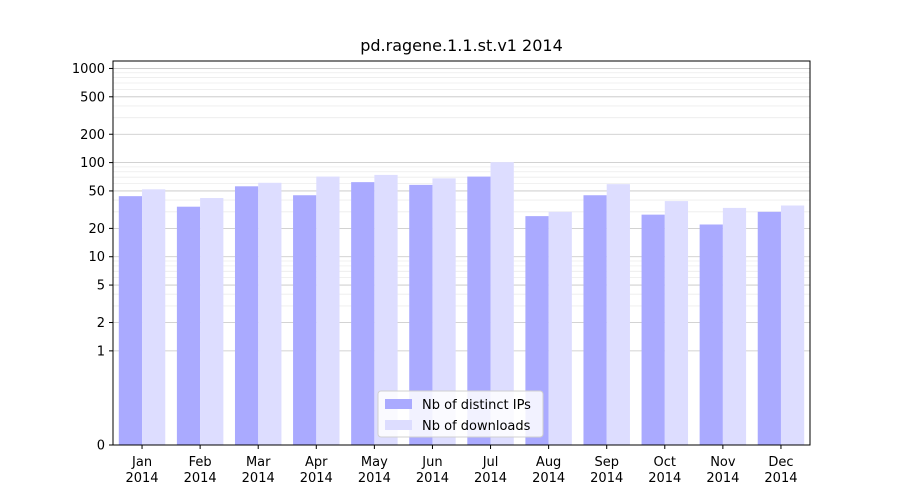 The image size is (900, 500). What do you see at coordinates (664, 470) in the screenshot?
I see `x-tick-label: Oct 2014` at bounding box center [664, 470].